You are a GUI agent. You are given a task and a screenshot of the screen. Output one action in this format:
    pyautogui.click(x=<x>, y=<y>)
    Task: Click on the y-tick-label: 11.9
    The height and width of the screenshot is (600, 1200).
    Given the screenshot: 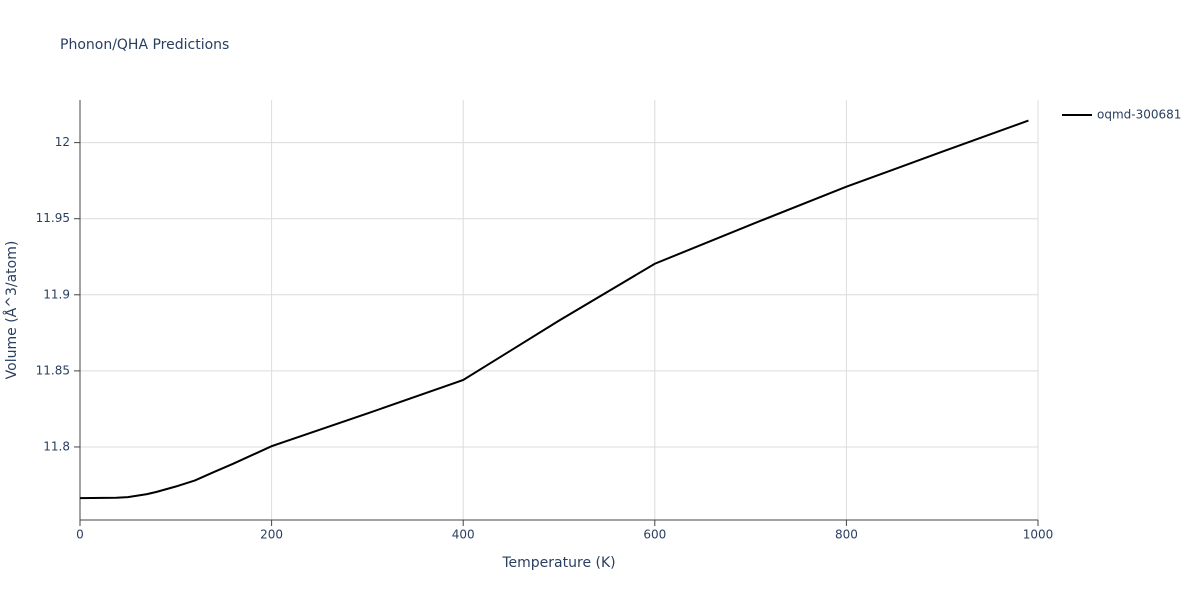 What is the action you would take?
    pyautogui.click(x=56, y=294)
    